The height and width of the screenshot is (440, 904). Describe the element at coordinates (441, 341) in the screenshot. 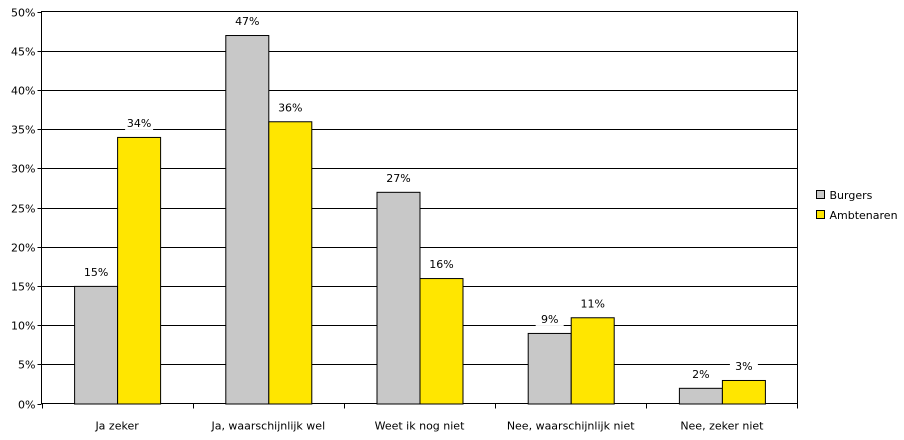

I see `bar-ambtenaren-weet-ik-nog-niet` at that location.